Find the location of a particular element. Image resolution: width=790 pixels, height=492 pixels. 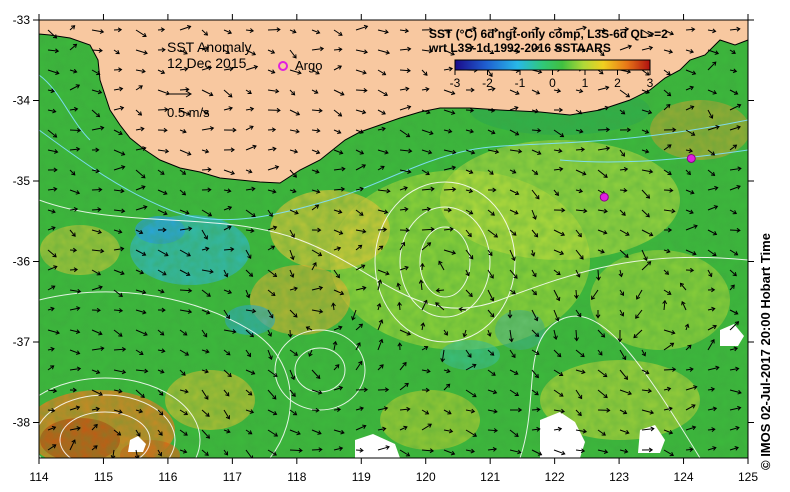

lat-tick-label: -38 is located at coordinates (22, 423).